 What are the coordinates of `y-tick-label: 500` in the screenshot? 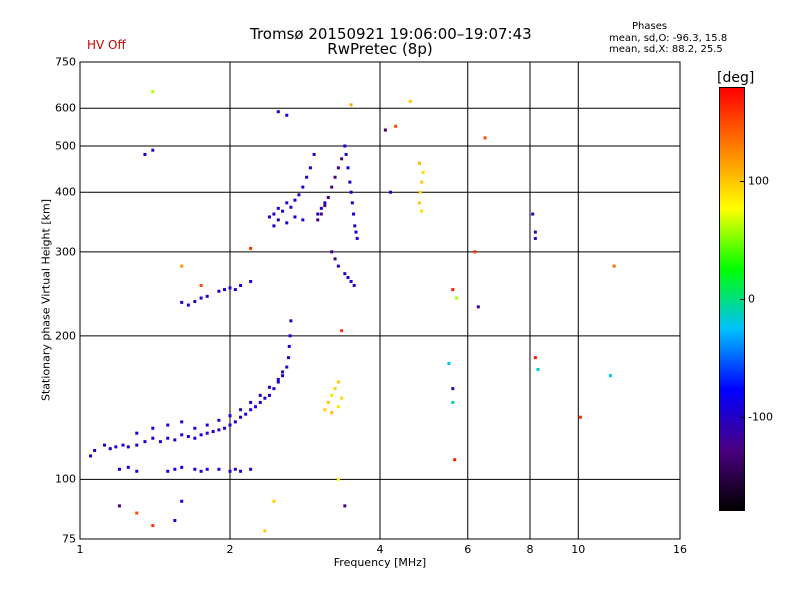 It's located at (65, 146).